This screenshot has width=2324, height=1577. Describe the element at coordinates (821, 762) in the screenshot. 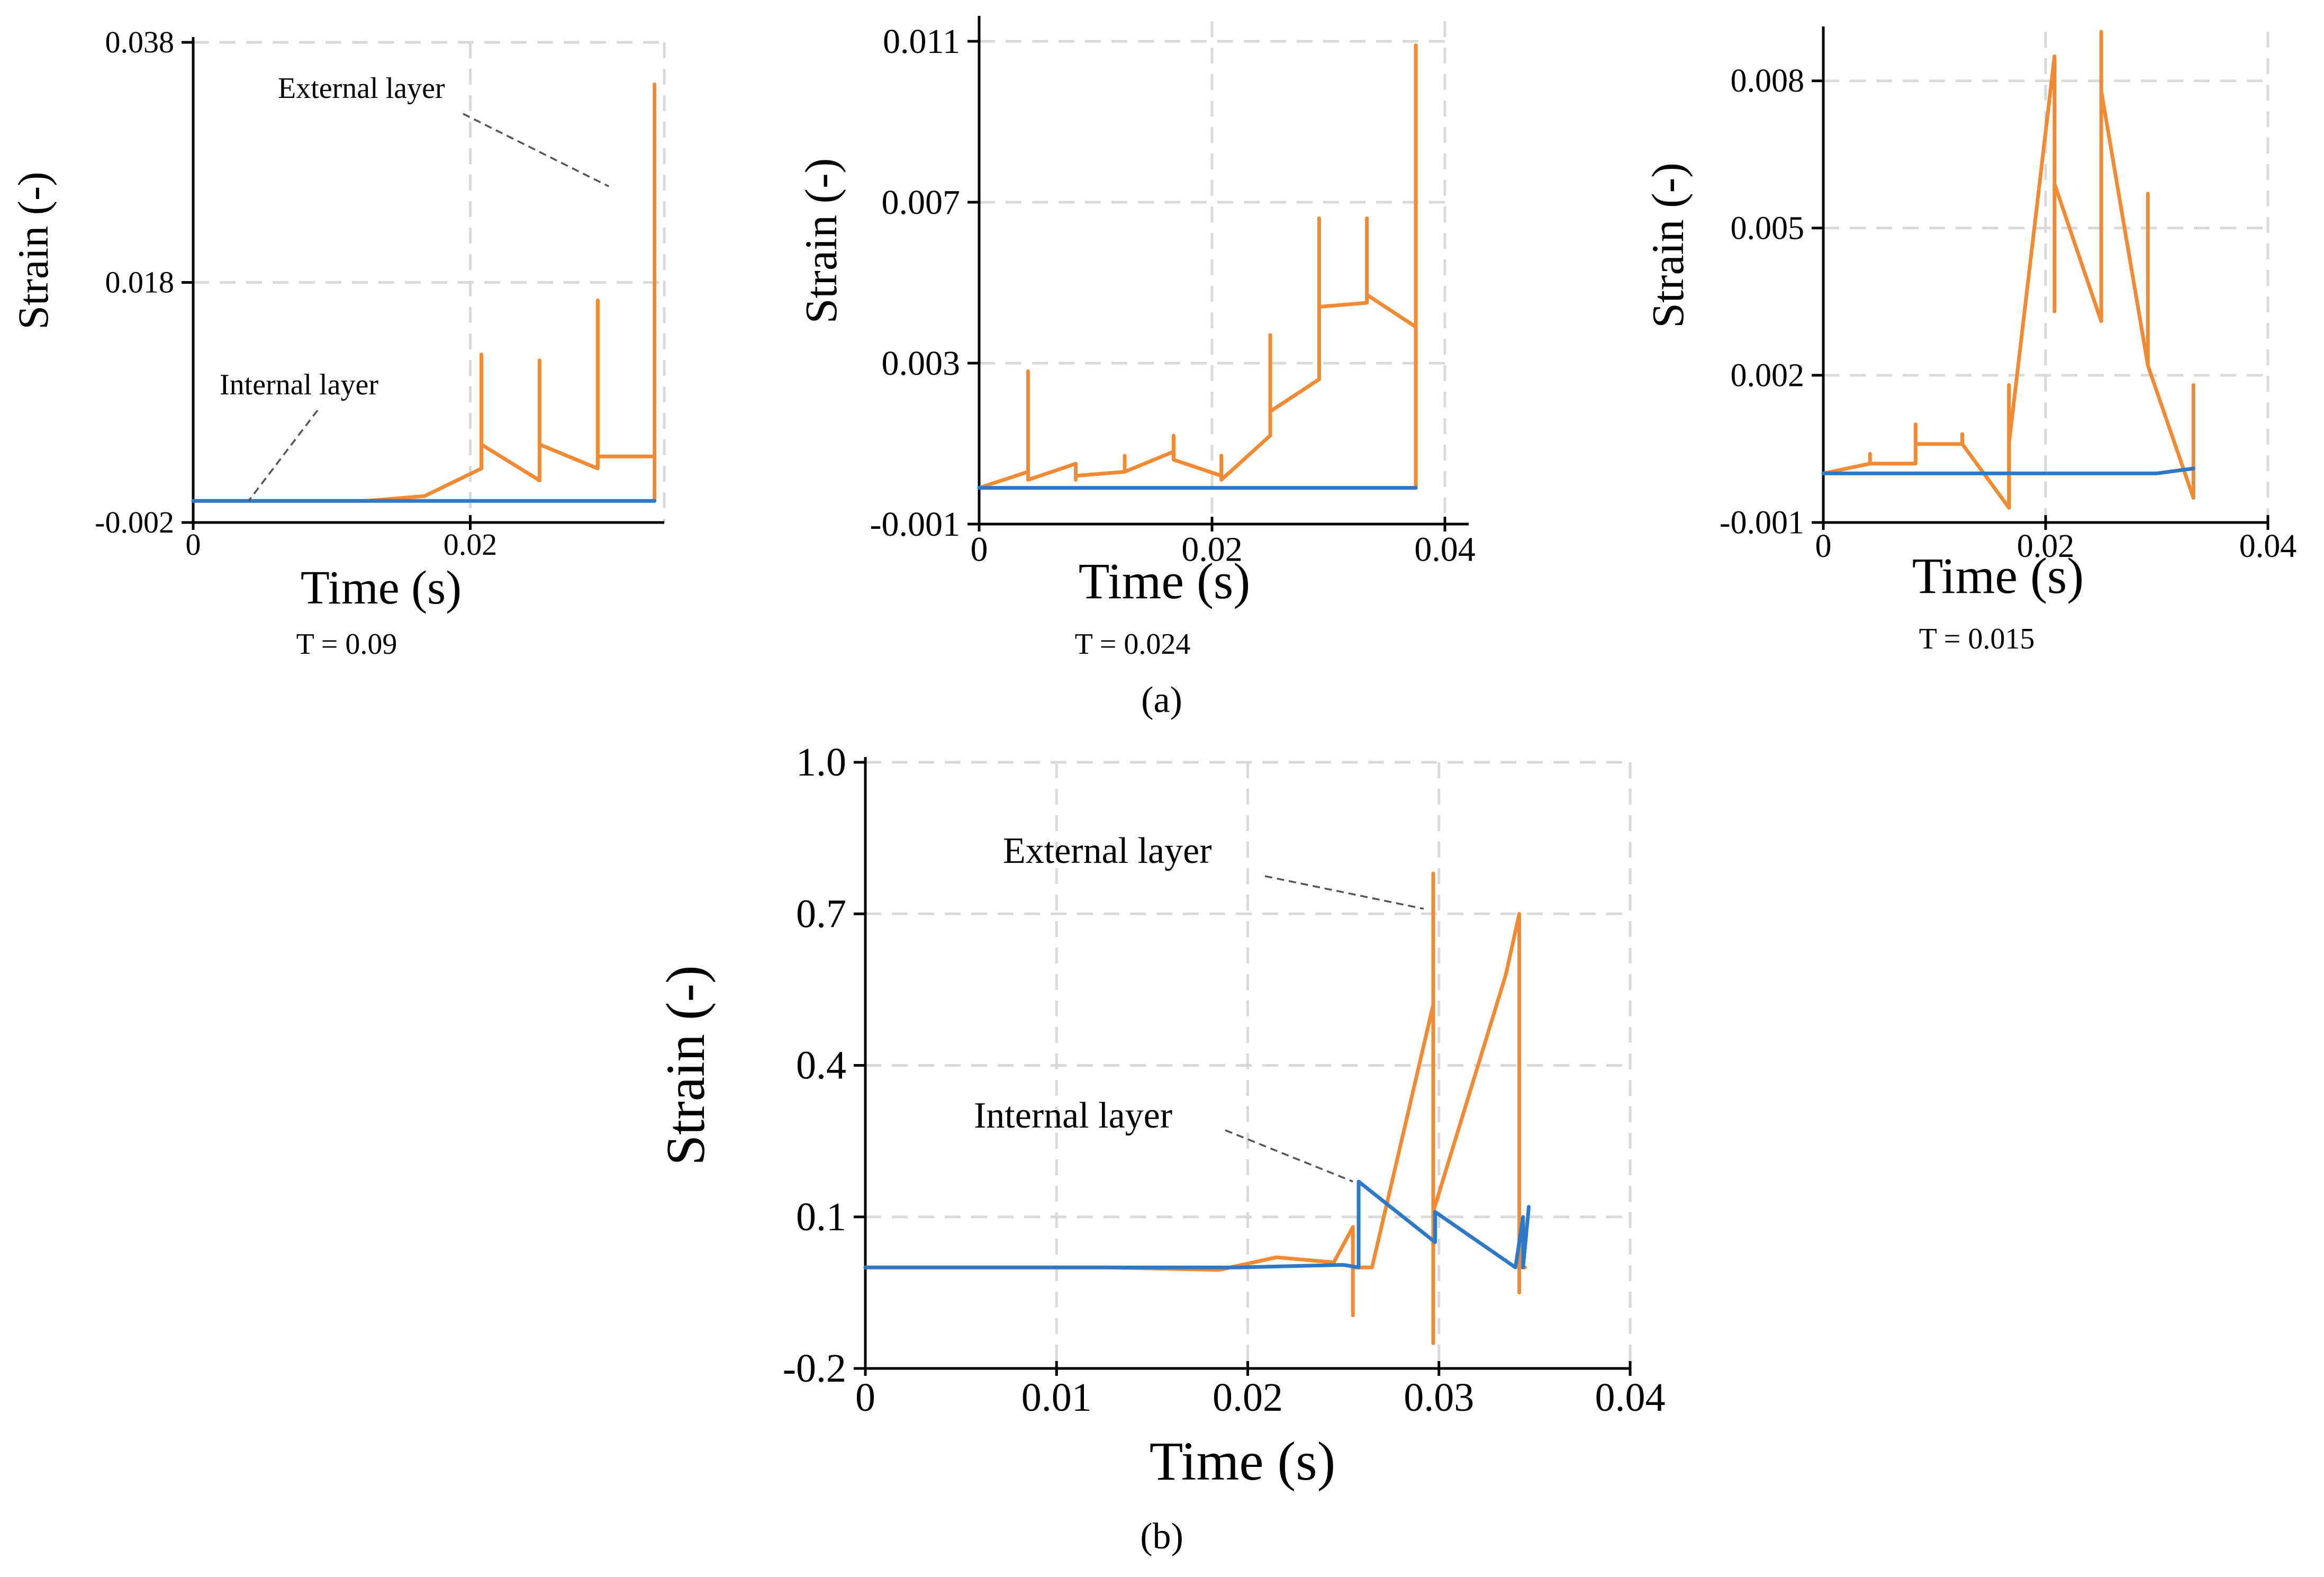

I see `y-tick-label: 1.0` at that location.